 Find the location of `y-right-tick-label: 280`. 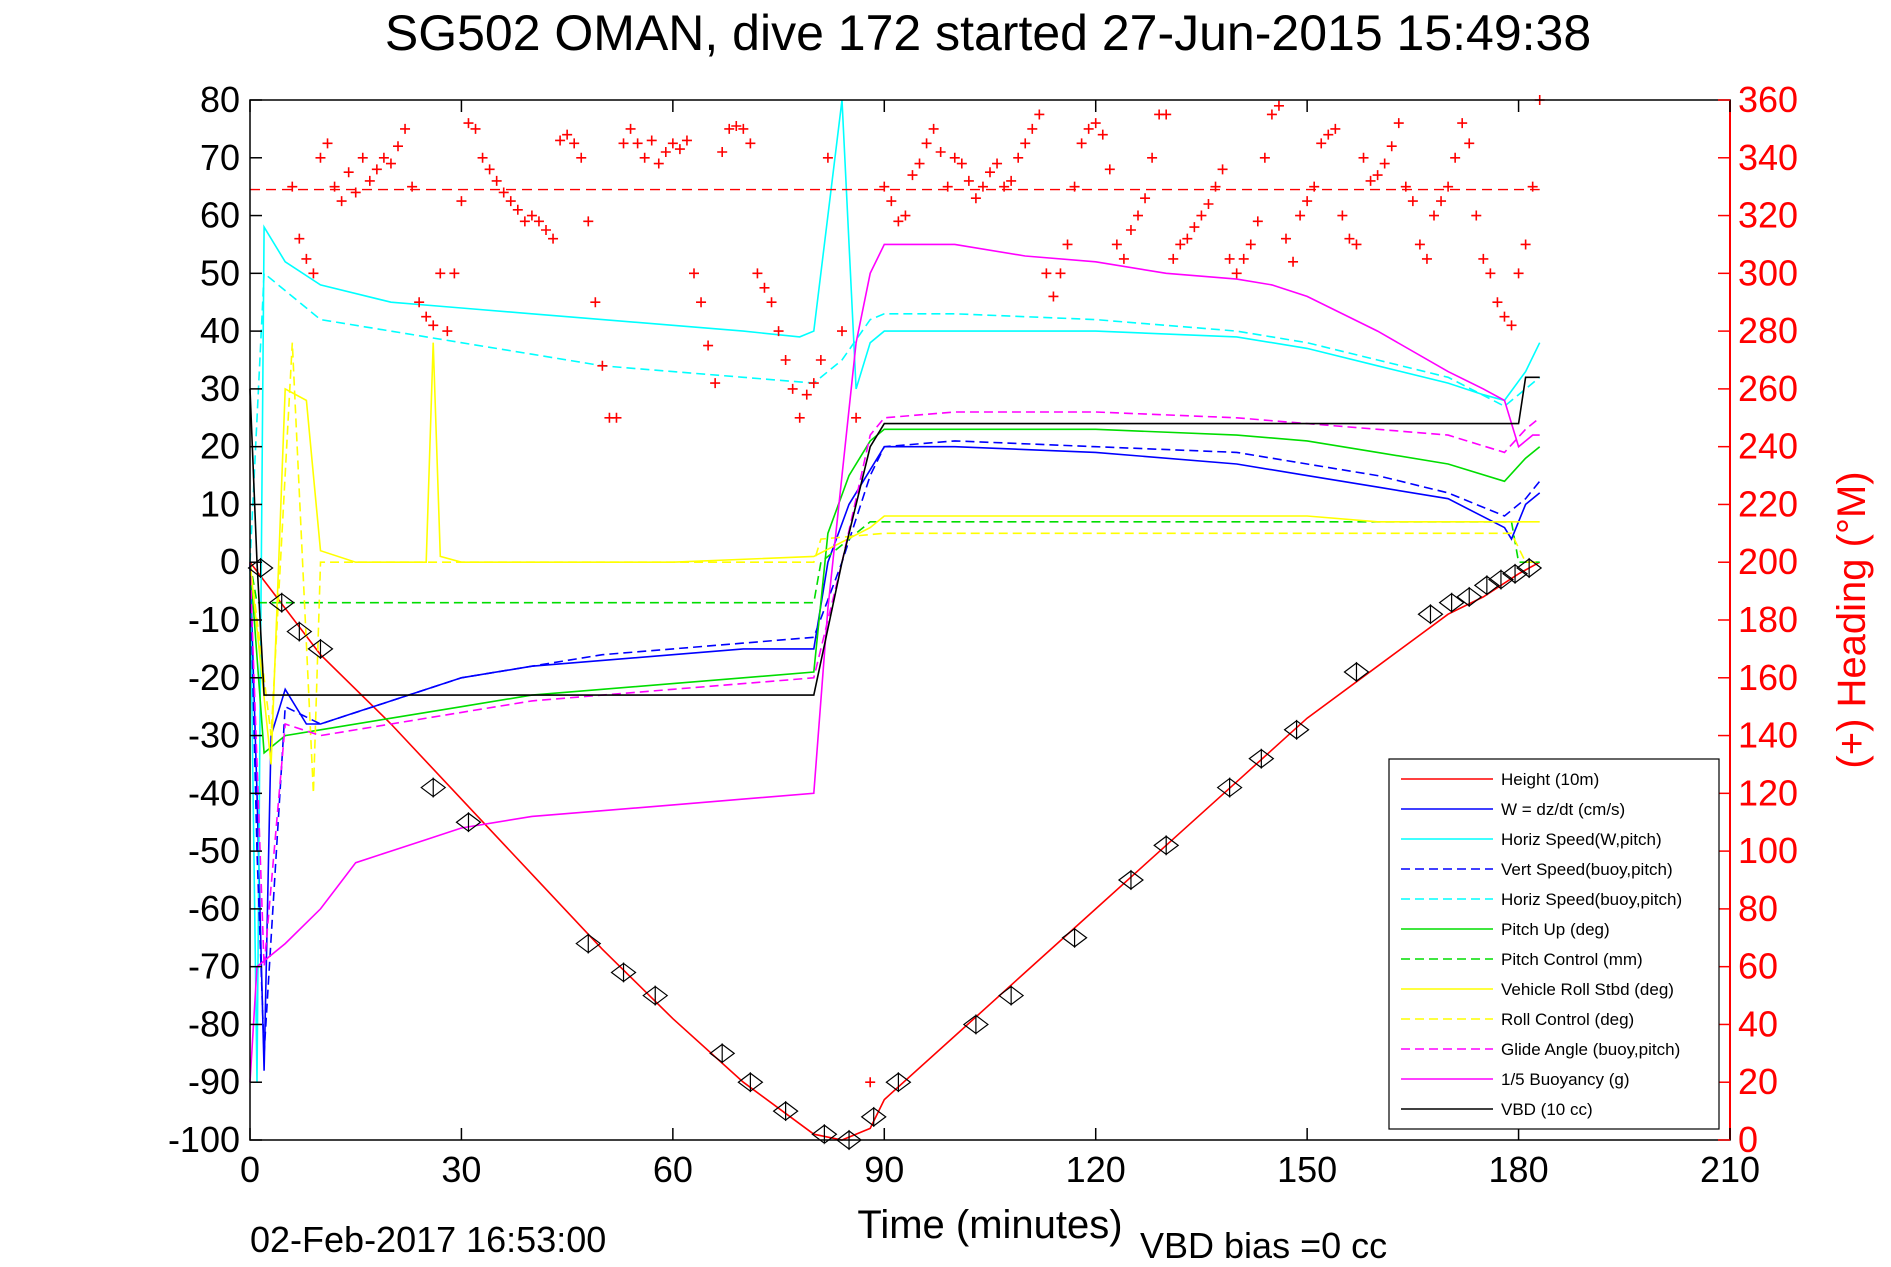

y-right-tick-label: 280 is located at coordinates (1768, 330).